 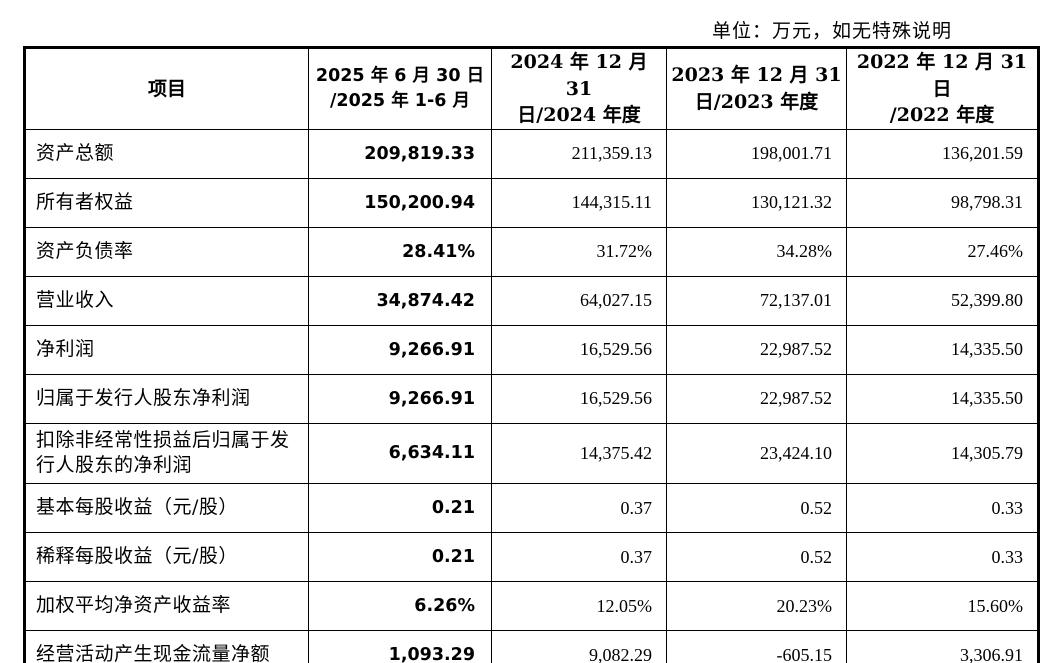 What do you see at coordinates (756, 202) in the screenshot?
I see `cell-value: 130,121.32` at bounding box center [756, 202].